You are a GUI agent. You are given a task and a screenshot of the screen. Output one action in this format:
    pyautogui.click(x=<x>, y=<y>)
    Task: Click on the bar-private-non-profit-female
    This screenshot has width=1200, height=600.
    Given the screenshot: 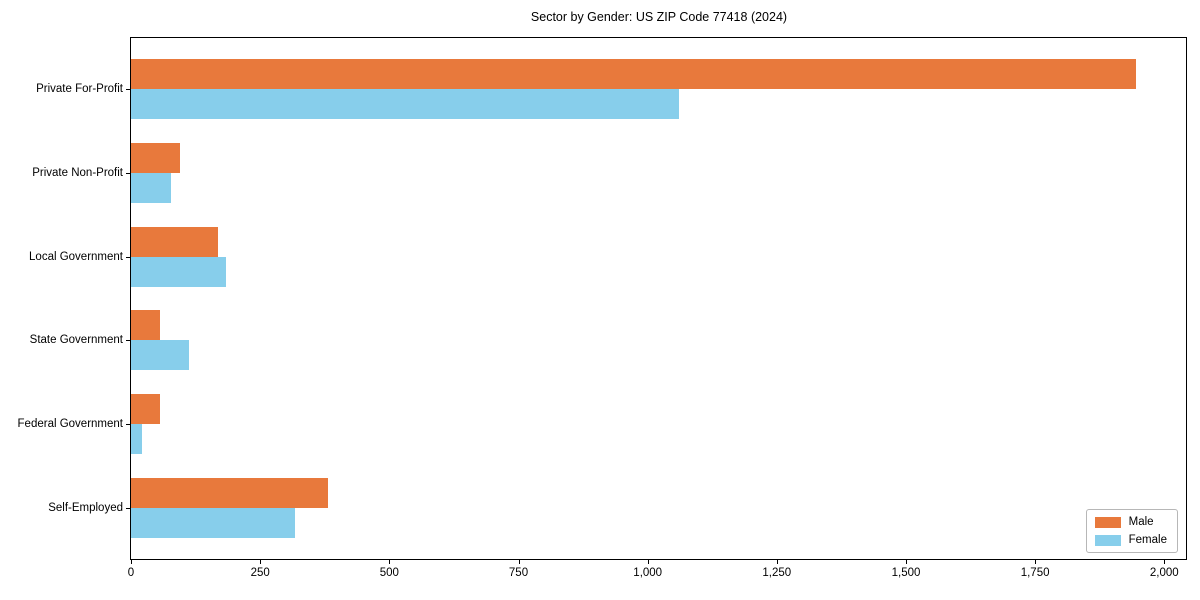 What is the action you would take?
    pyautogui.click(x=151, y=187)
    